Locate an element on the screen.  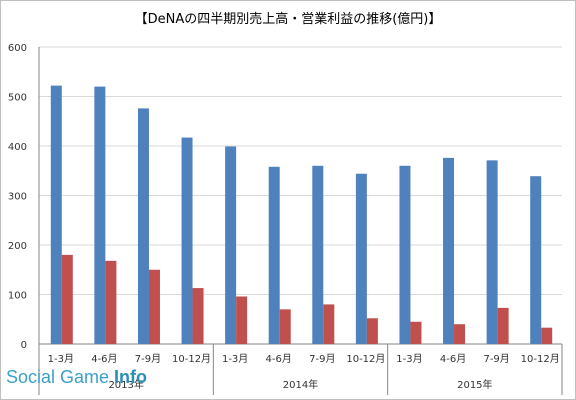
watermark-text-bold: Info is located at coordinates (131, 377).